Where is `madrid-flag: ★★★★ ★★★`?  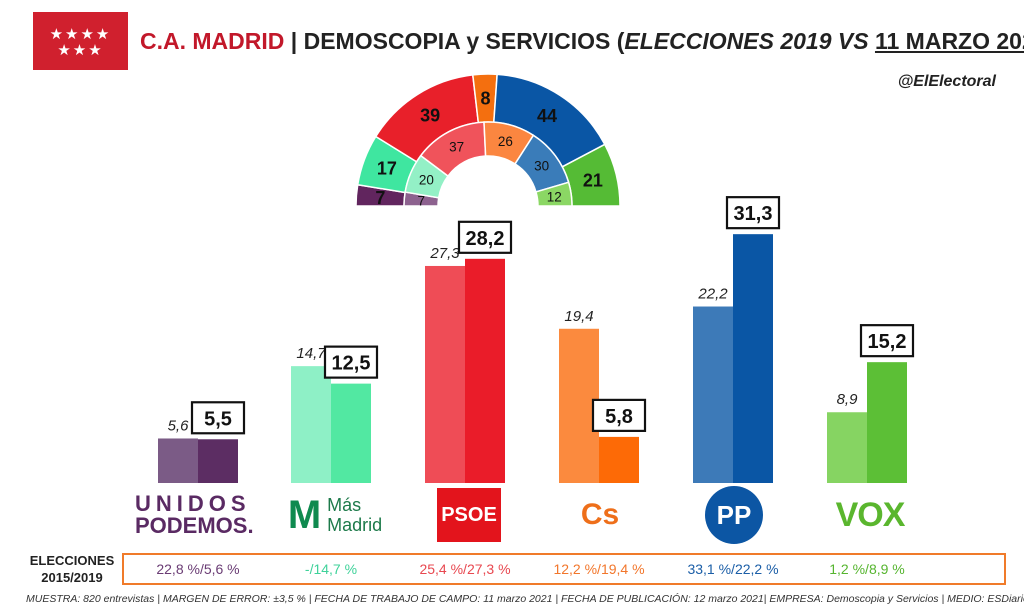
madrid-flag: ★★★★ ★★★ is located at coordinates (80, 41).